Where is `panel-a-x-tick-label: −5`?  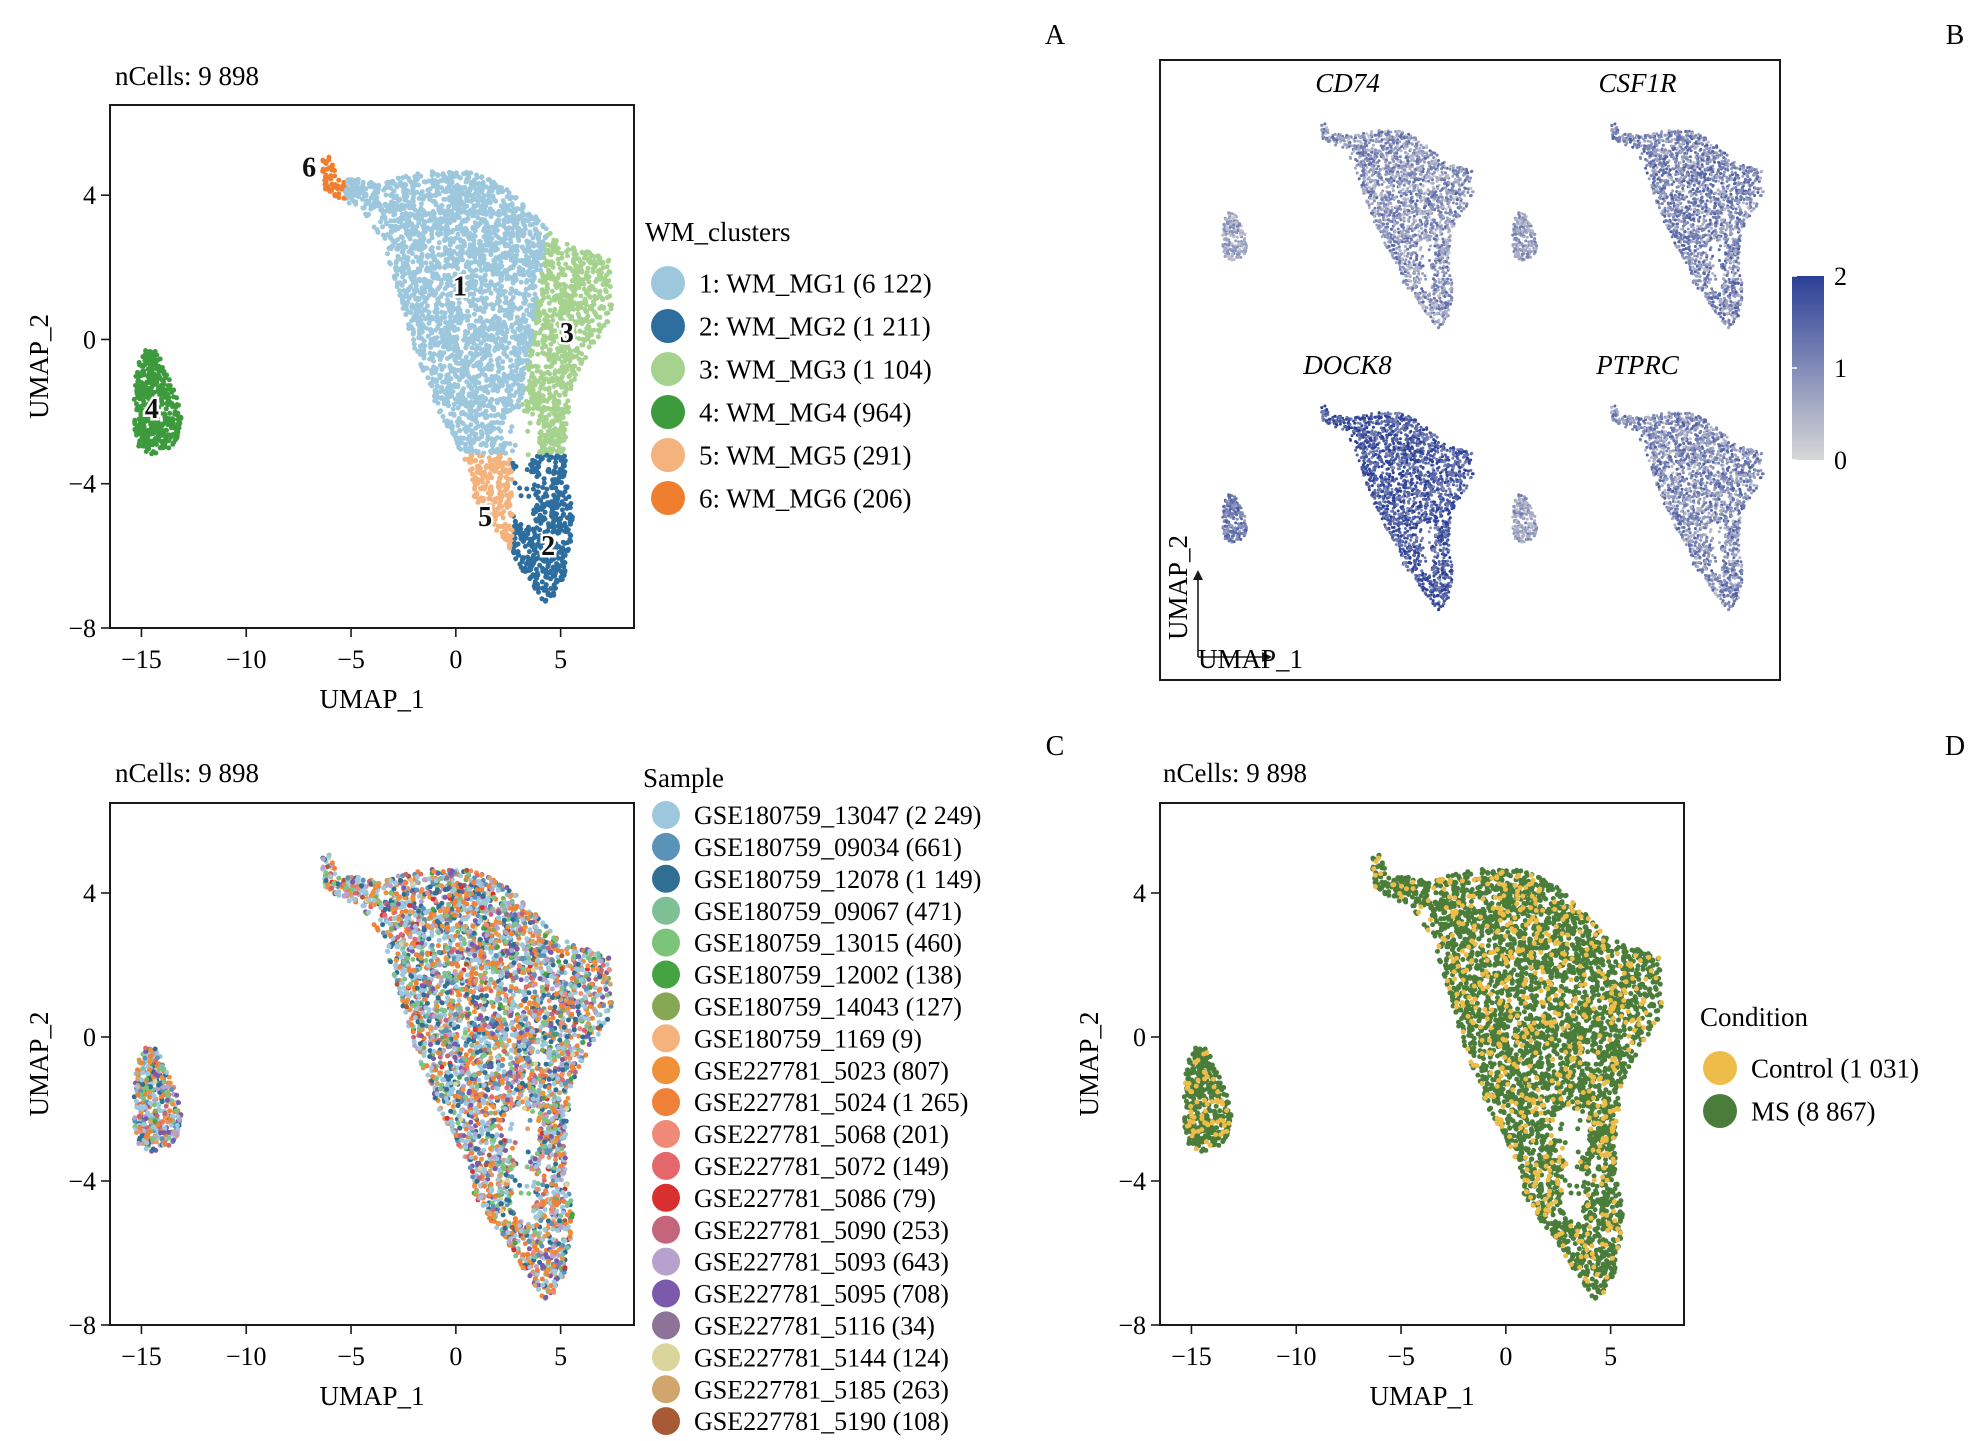 panel-a-x-tick-label: −5 is located at coordinates (351, 659).